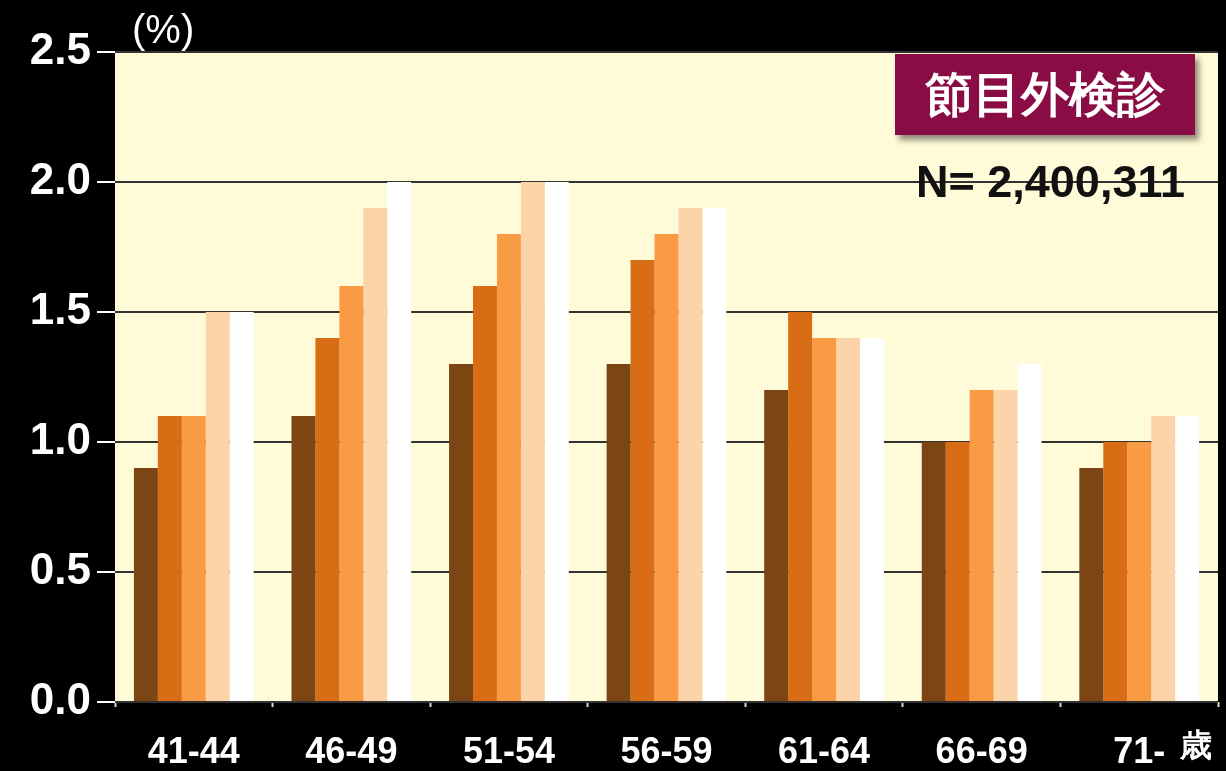 The height and width of the screenshot is (771, 1226). Describe the element at coordinates (60, 569) in the screenshot. I see `y-tick-label: 0.5` at that location.